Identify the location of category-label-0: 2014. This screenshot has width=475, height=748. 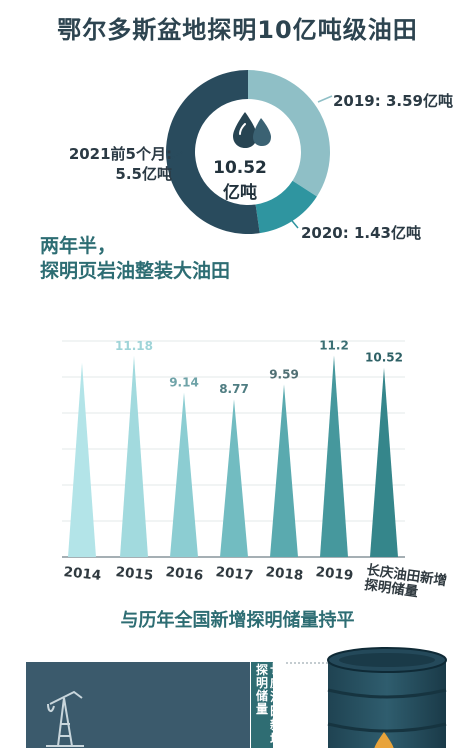
(82, 574).